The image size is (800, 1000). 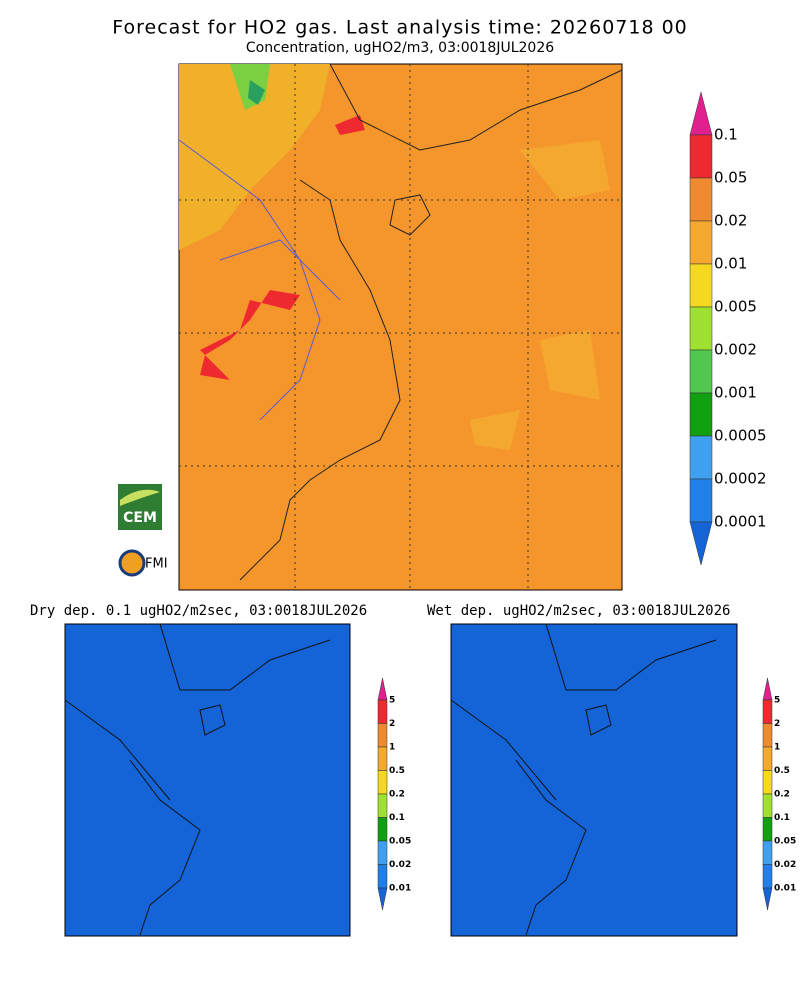 What do you see at coordinates (540, 295) in the screenshot?
I see `patch` at bounding box center [540, 295].